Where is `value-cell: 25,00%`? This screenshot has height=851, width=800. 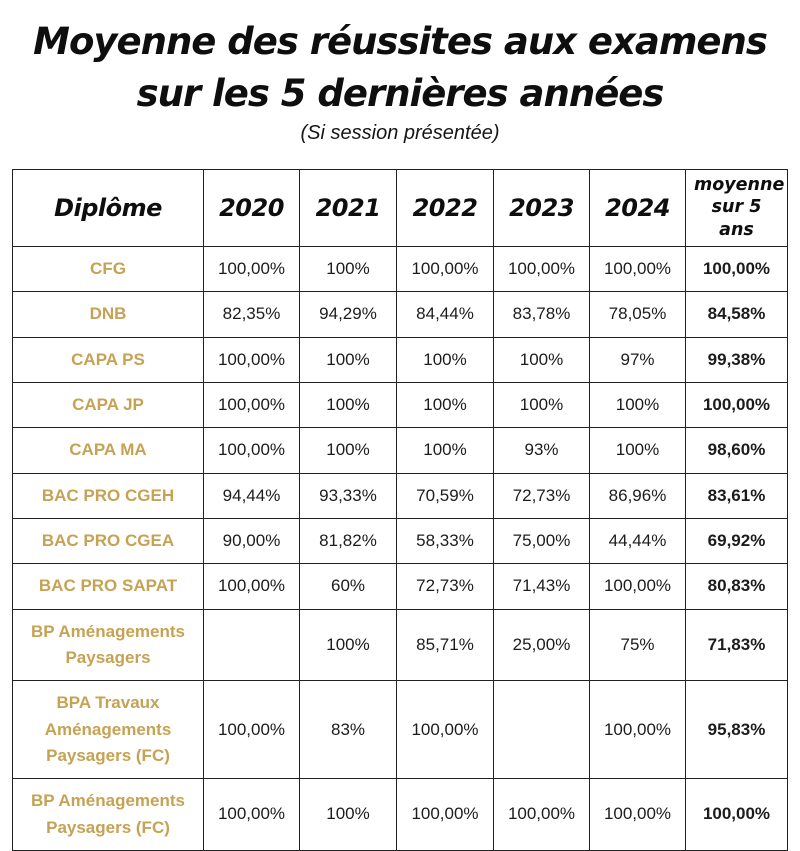 value-cell: 25,00% is located at coordinates (541, 645).